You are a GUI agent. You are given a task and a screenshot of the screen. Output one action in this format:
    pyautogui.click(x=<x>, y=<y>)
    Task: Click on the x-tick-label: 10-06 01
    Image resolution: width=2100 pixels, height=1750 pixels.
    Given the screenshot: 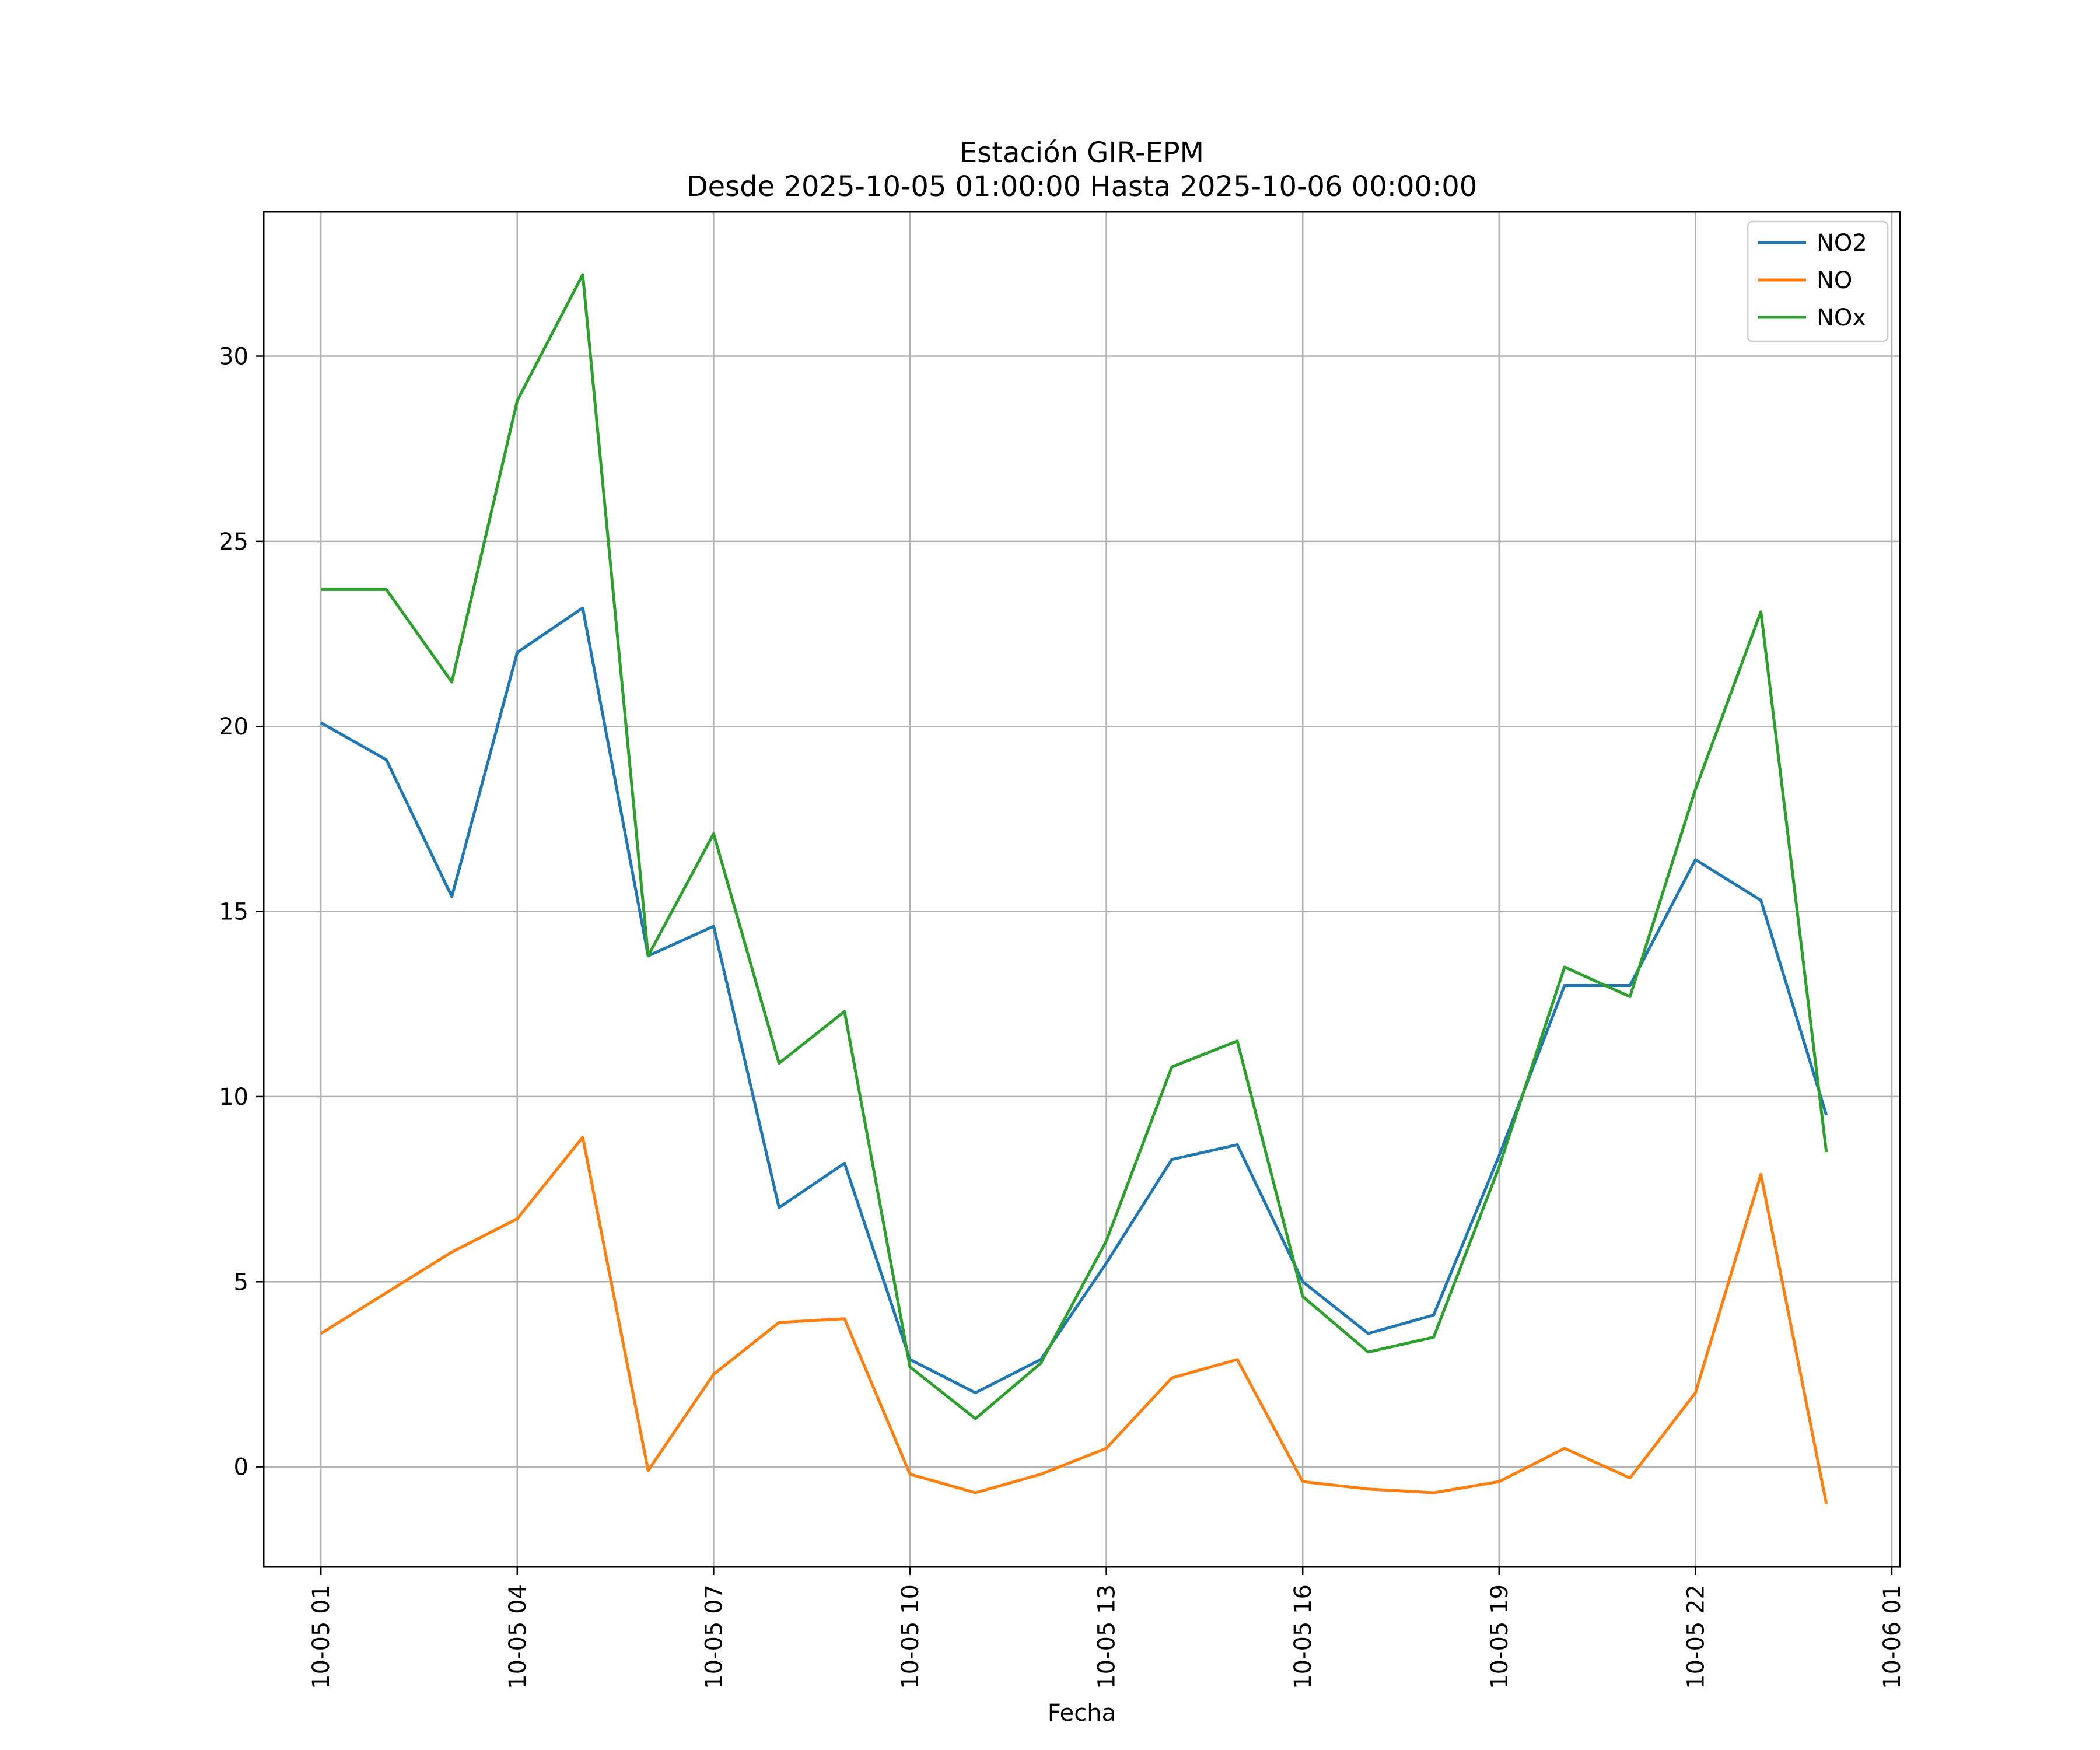 What is the action you would take?
    pyautogui.click(x=1892, y=1636)
    